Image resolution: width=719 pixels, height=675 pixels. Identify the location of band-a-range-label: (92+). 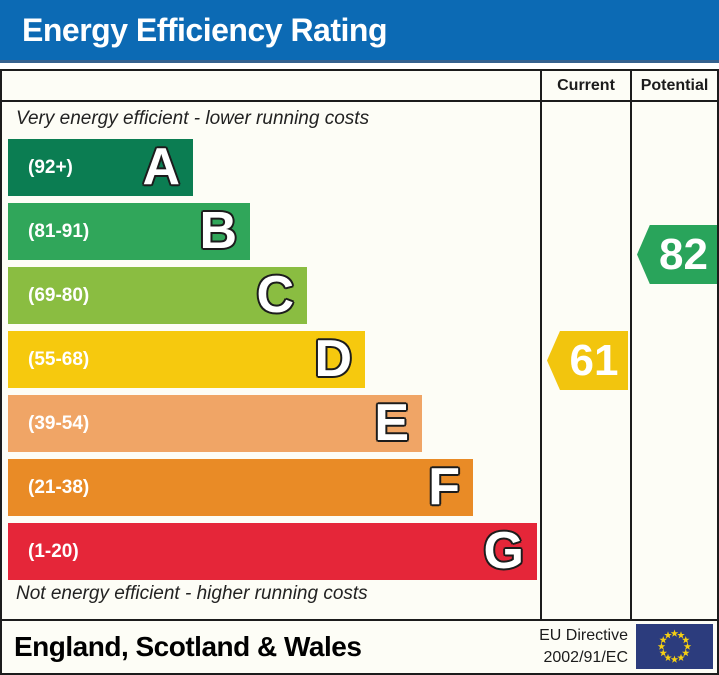
(50, 167).